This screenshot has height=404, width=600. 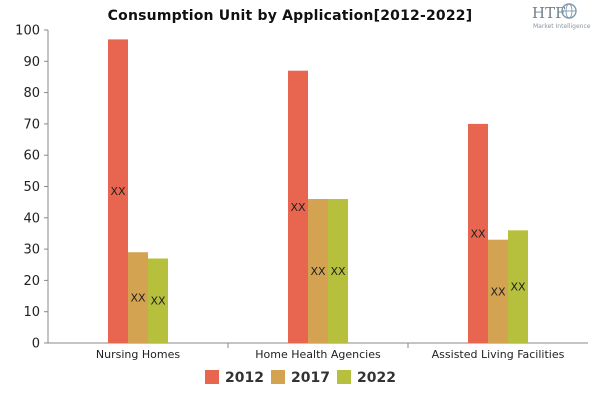 I want to click on y-tick-label: 10, so click(x=31, y=312).